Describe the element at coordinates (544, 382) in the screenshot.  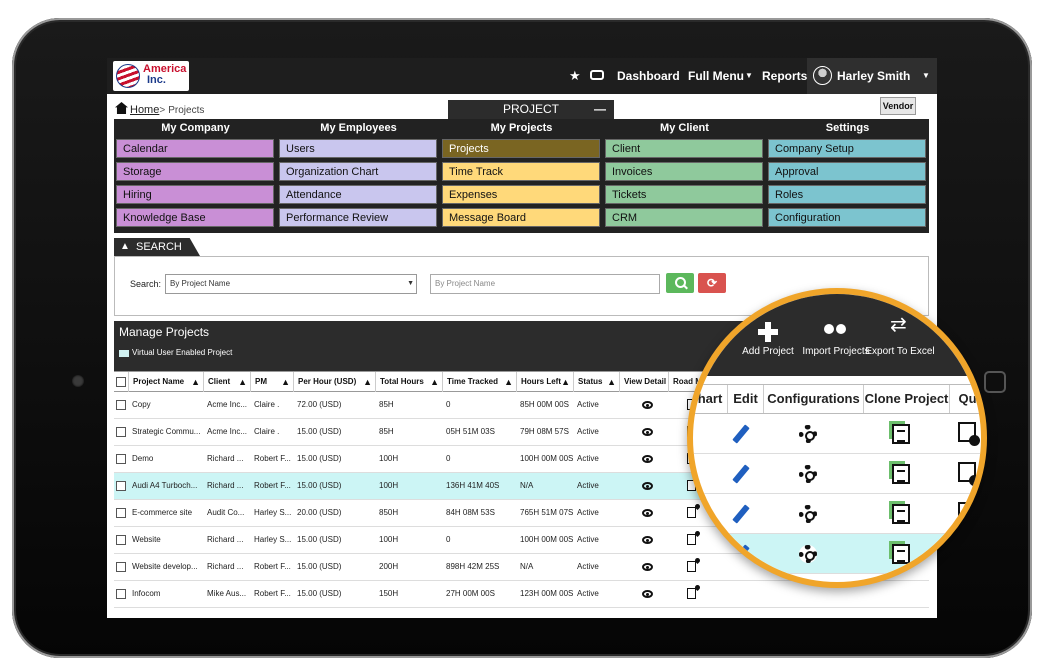
I see `col-hours-left: Hours Left ▲` at that location.